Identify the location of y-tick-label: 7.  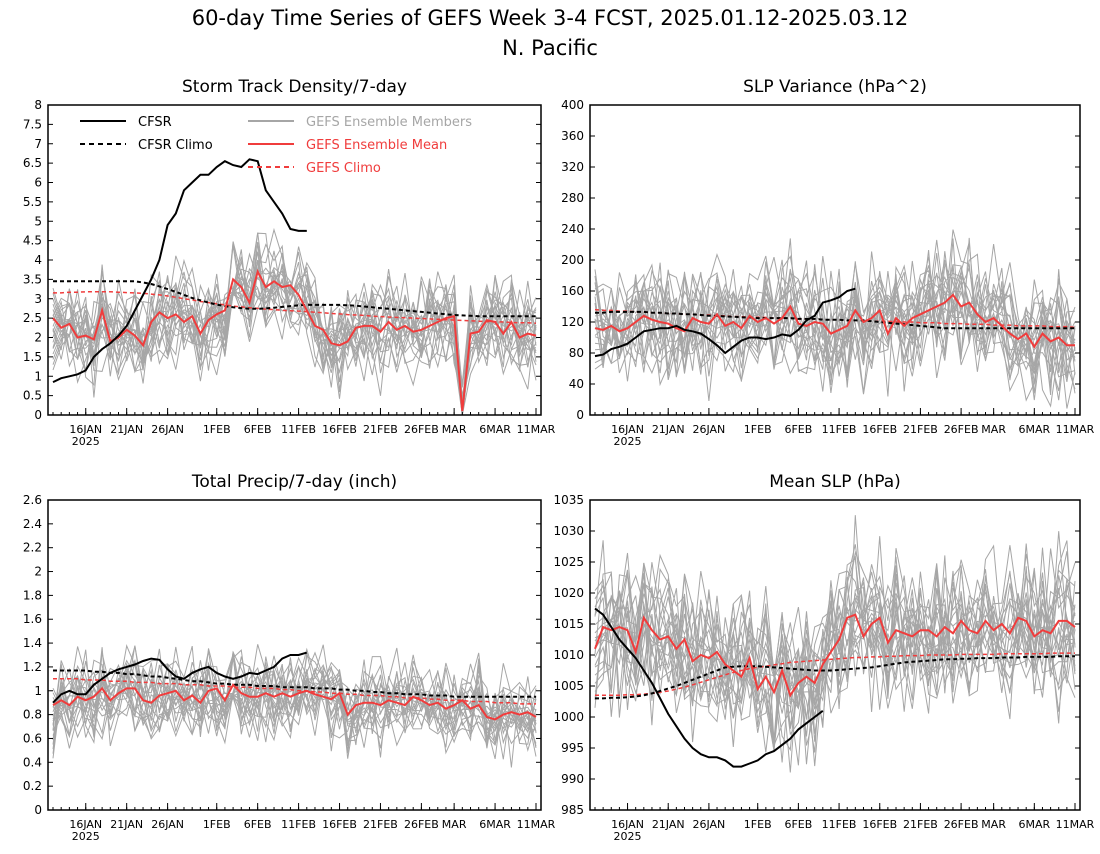
(38, 144).